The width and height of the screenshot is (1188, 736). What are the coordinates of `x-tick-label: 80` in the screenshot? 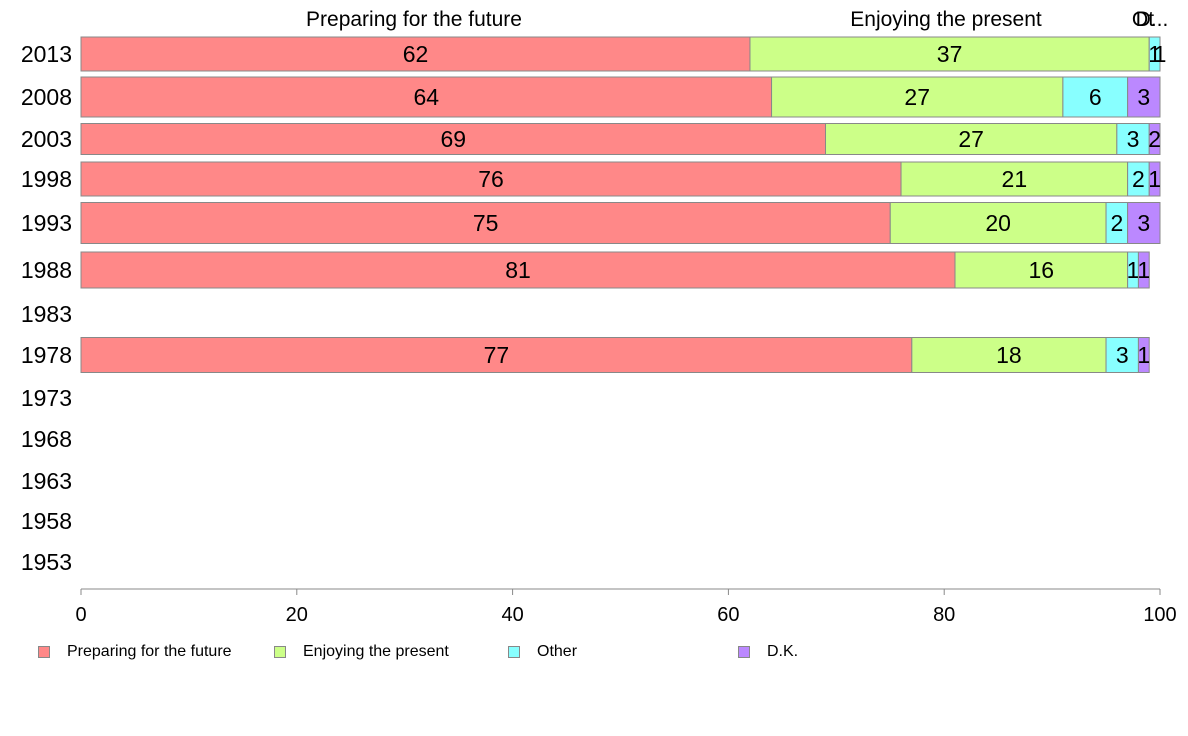 It's located at (944, 615).